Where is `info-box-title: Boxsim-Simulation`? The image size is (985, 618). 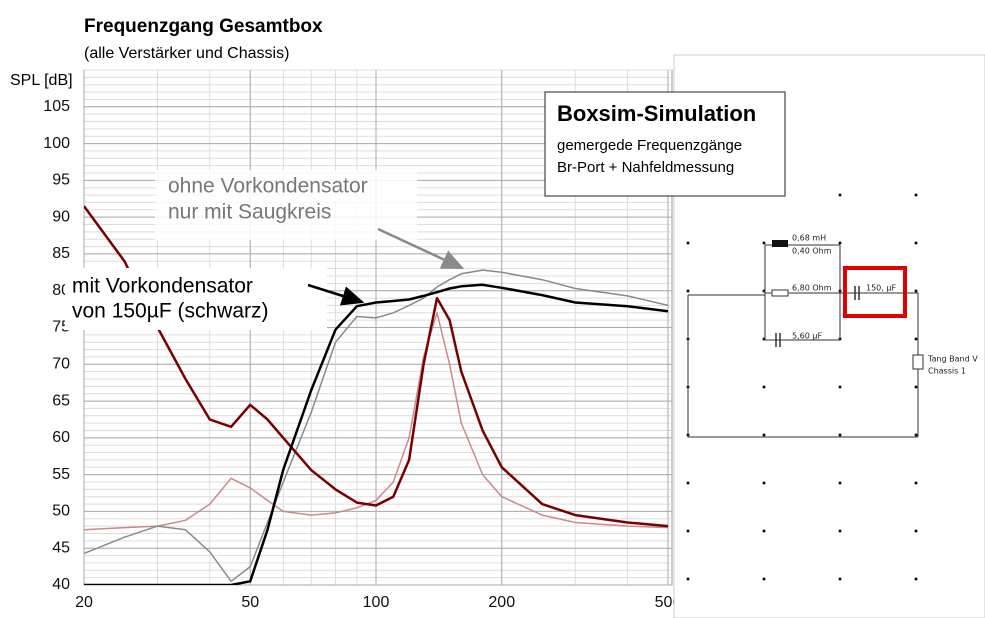 info-box-title: Boxsim-Simulation is located at coordinates (656, 113).